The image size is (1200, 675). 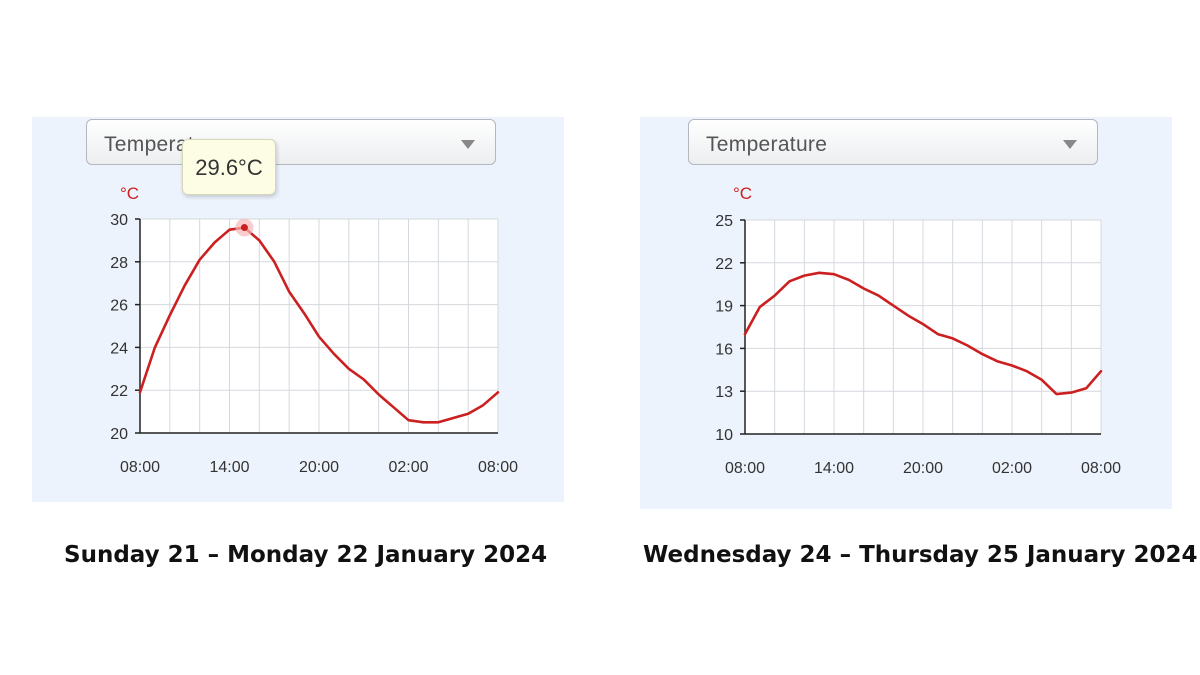 What do you see at coordinates (244, 228) in the screenshot?
I see `highlight-point` at bounding box center [244, 228].